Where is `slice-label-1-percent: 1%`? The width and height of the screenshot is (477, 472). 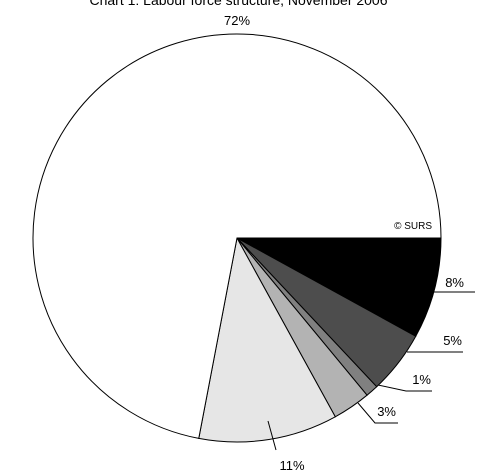
slice-label-1-percent: 1% is located at coordinates (421, 379).